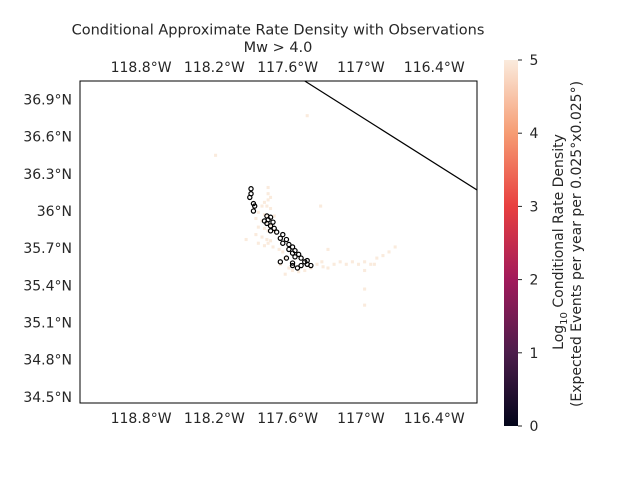 Image resolution: width=640 pixels, height=484 pixels. What do you see at coordinates (434, 68) in the screenshot?
I see `top-lon-tick-label: 116.4°W` at bounding box center [434, 68].